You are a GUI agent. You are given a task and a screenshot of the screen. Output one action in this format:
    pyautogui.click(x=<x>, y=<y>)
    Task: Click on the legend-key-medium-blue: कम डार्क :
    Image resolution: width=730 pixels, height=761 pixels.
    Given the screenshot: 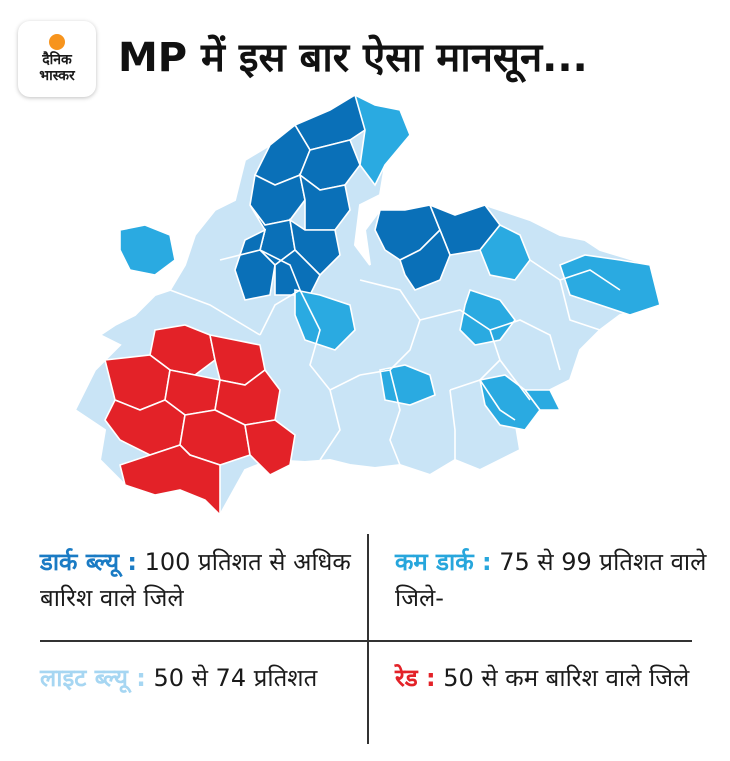 What is the action you would take?
    pyautogui.click(x=443, y=562)
    